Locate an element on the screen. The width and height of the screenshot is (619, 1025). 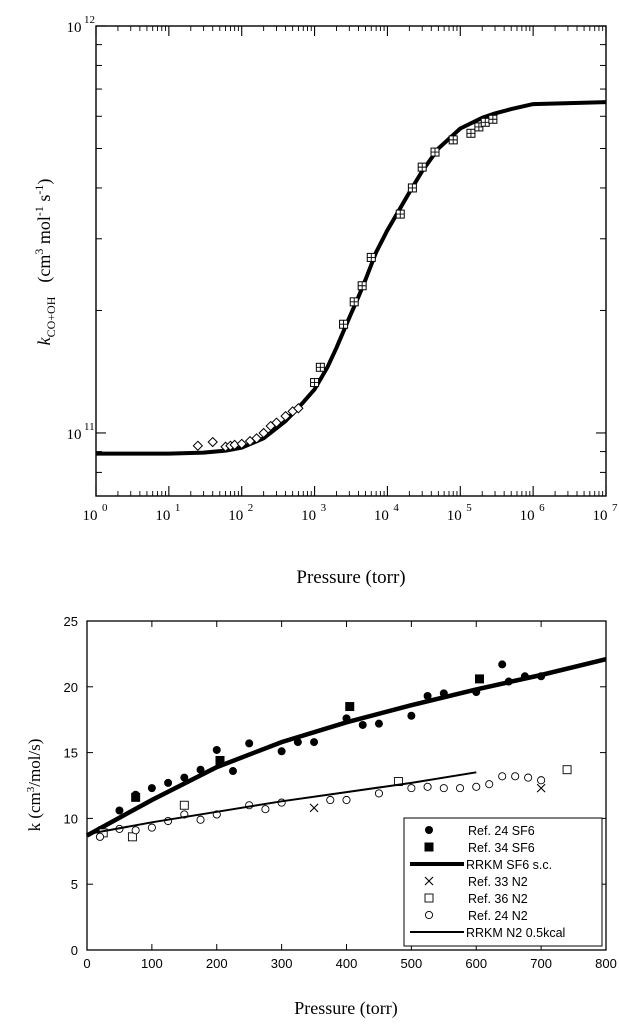
legend-label: Ref. 33 N2 is located at coordinates (498, 882).